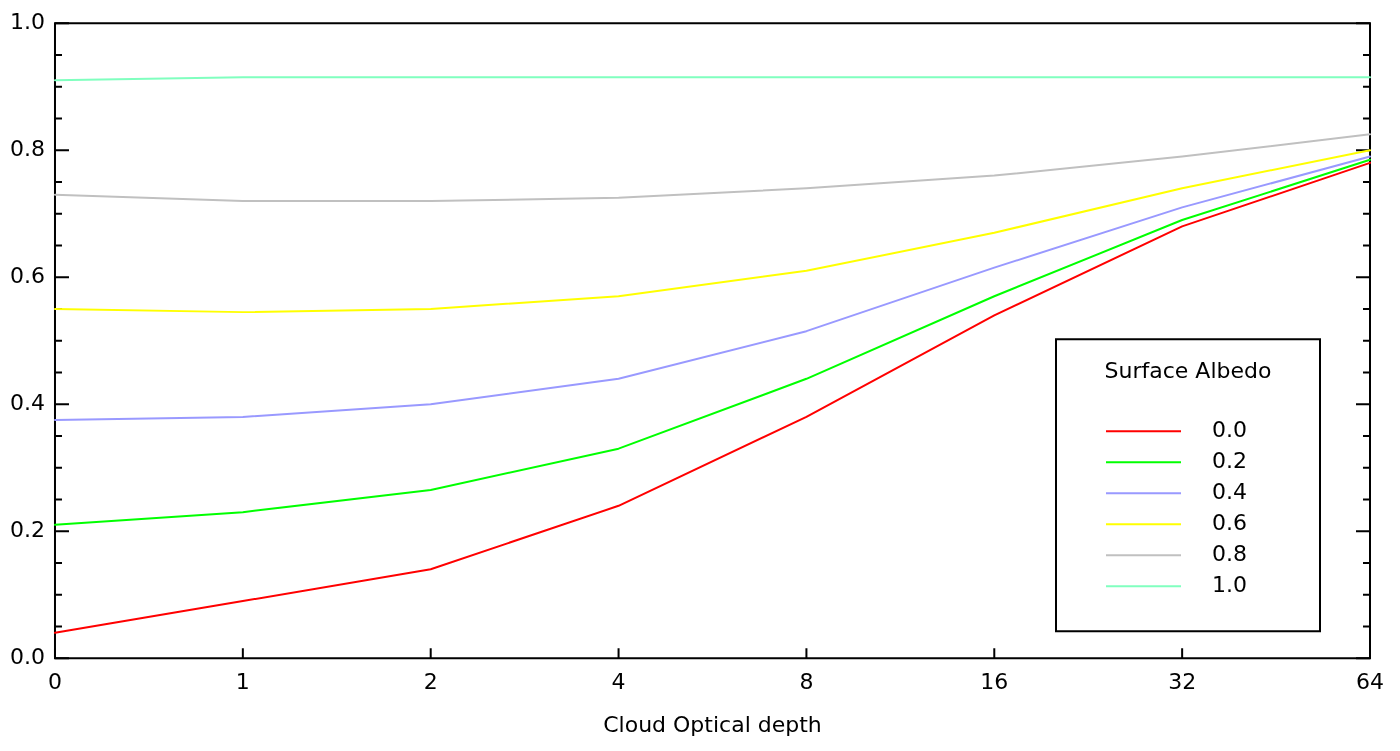 This screenshot has height=751, width=1400. What do you see at coordinates (1182, 682) in the screenshot?
I see `x-tick-label: 32` at bounding box center [1182, 682].